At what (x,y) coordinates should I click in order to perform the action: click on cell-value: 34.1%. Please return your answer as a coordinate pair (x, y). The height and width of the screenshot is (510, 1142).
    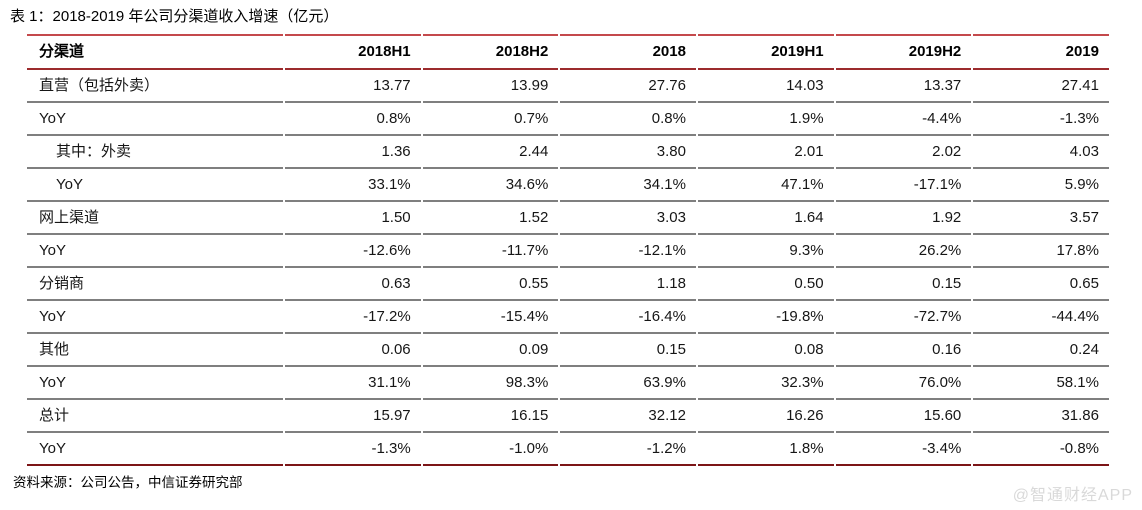
    Looking at the image, I should click on (628, 185).